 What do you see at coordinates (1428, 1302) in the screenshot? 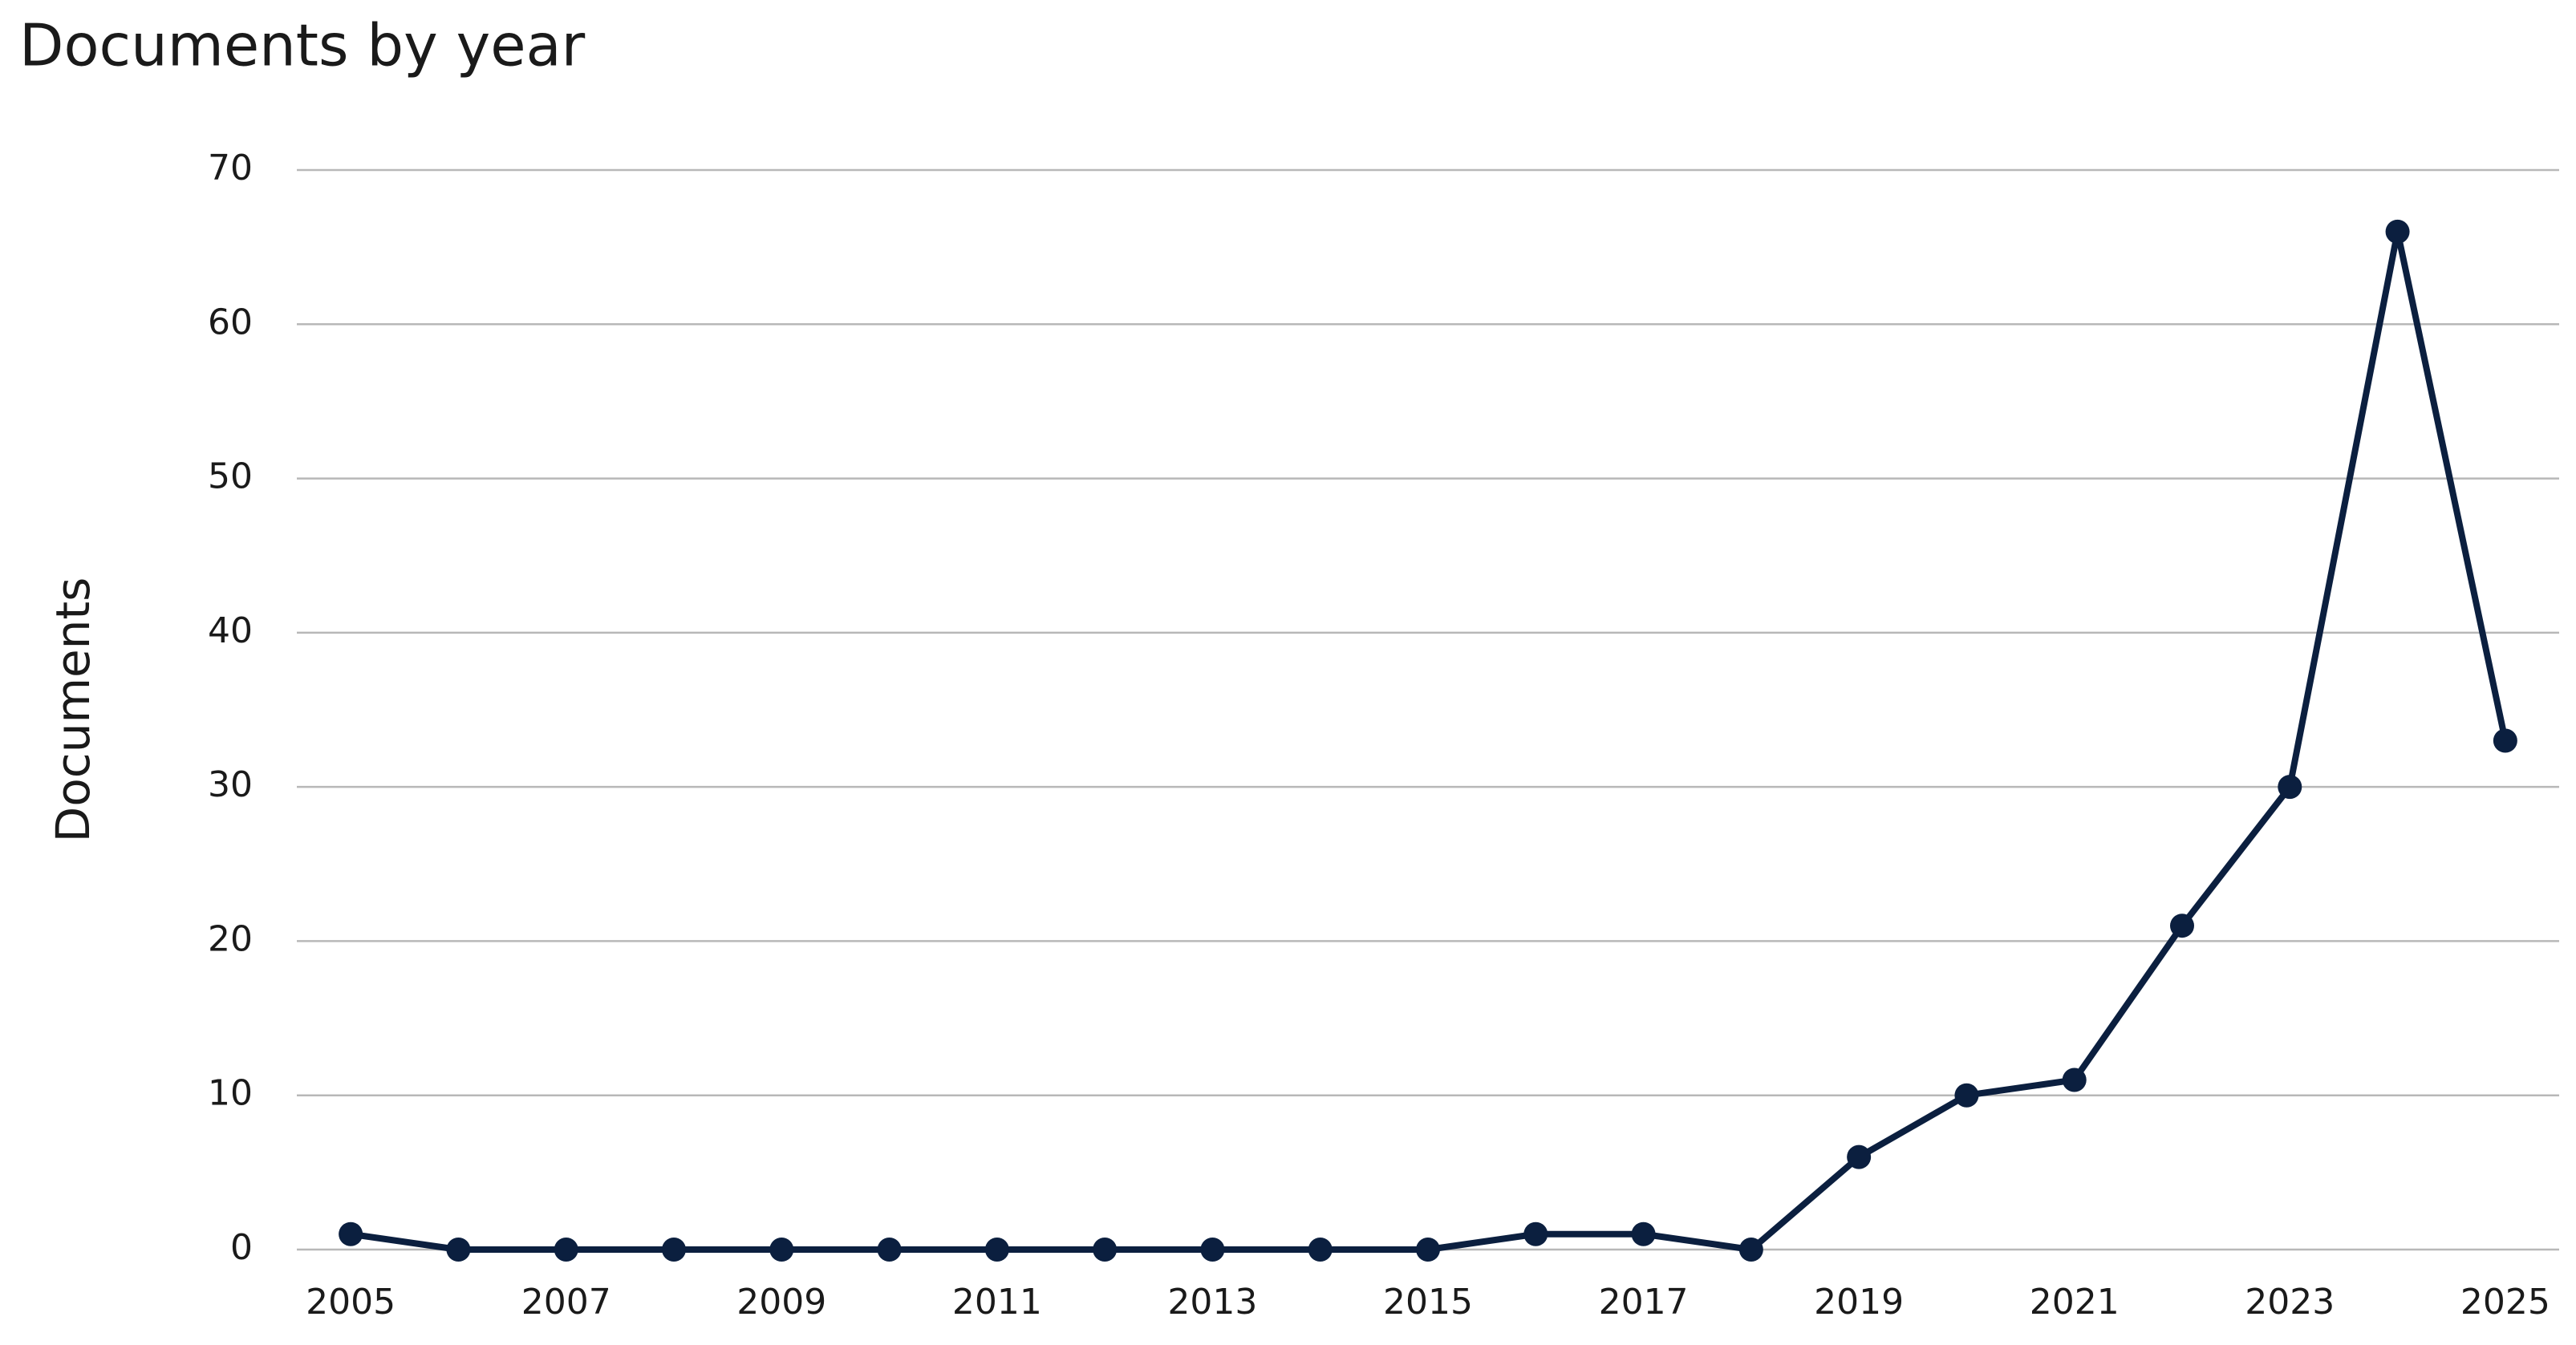
I see `x-tick-label: 2015` at bounding box center [1428, 1302].